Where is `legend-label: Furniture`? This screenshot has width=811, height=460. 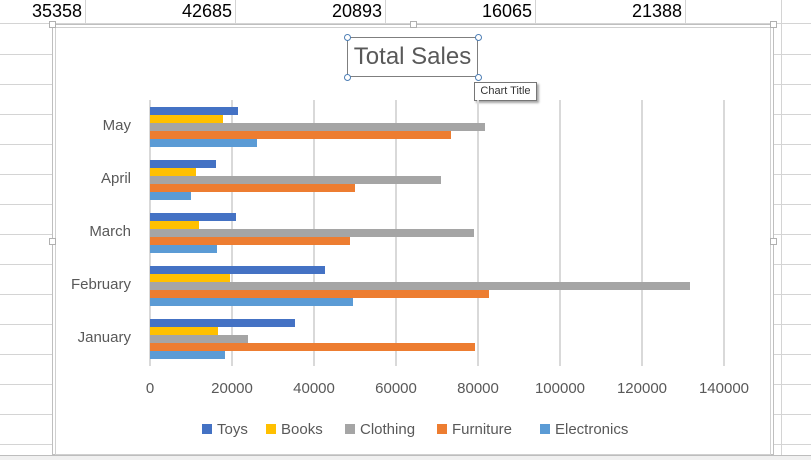
legend-label: Furniture is located at coordinates (482, 429).